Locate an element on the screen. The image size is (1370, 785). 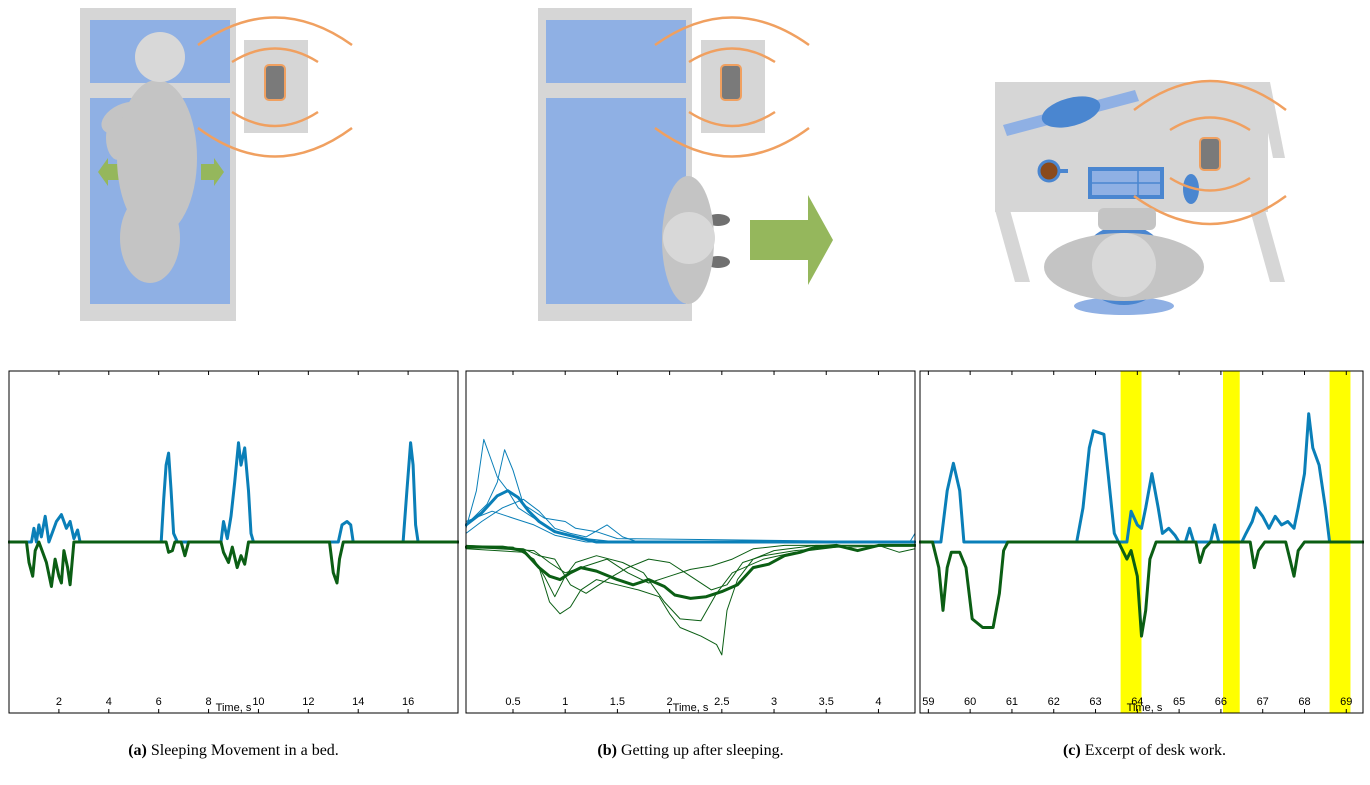
x-tick-label-c-7: 66 is located at coordinates (1221, 702).